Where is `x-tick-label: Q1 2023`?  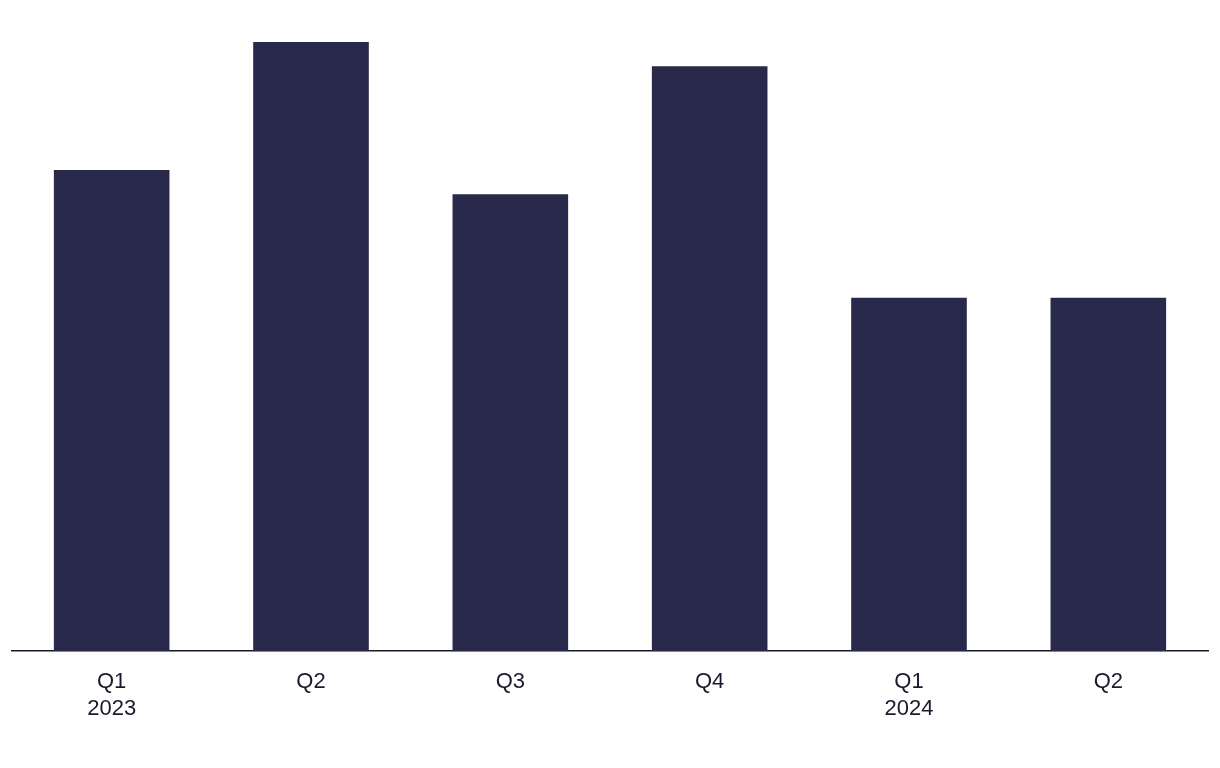
x-tick-label: Q1 2023 is located at coordinates (112, 694).